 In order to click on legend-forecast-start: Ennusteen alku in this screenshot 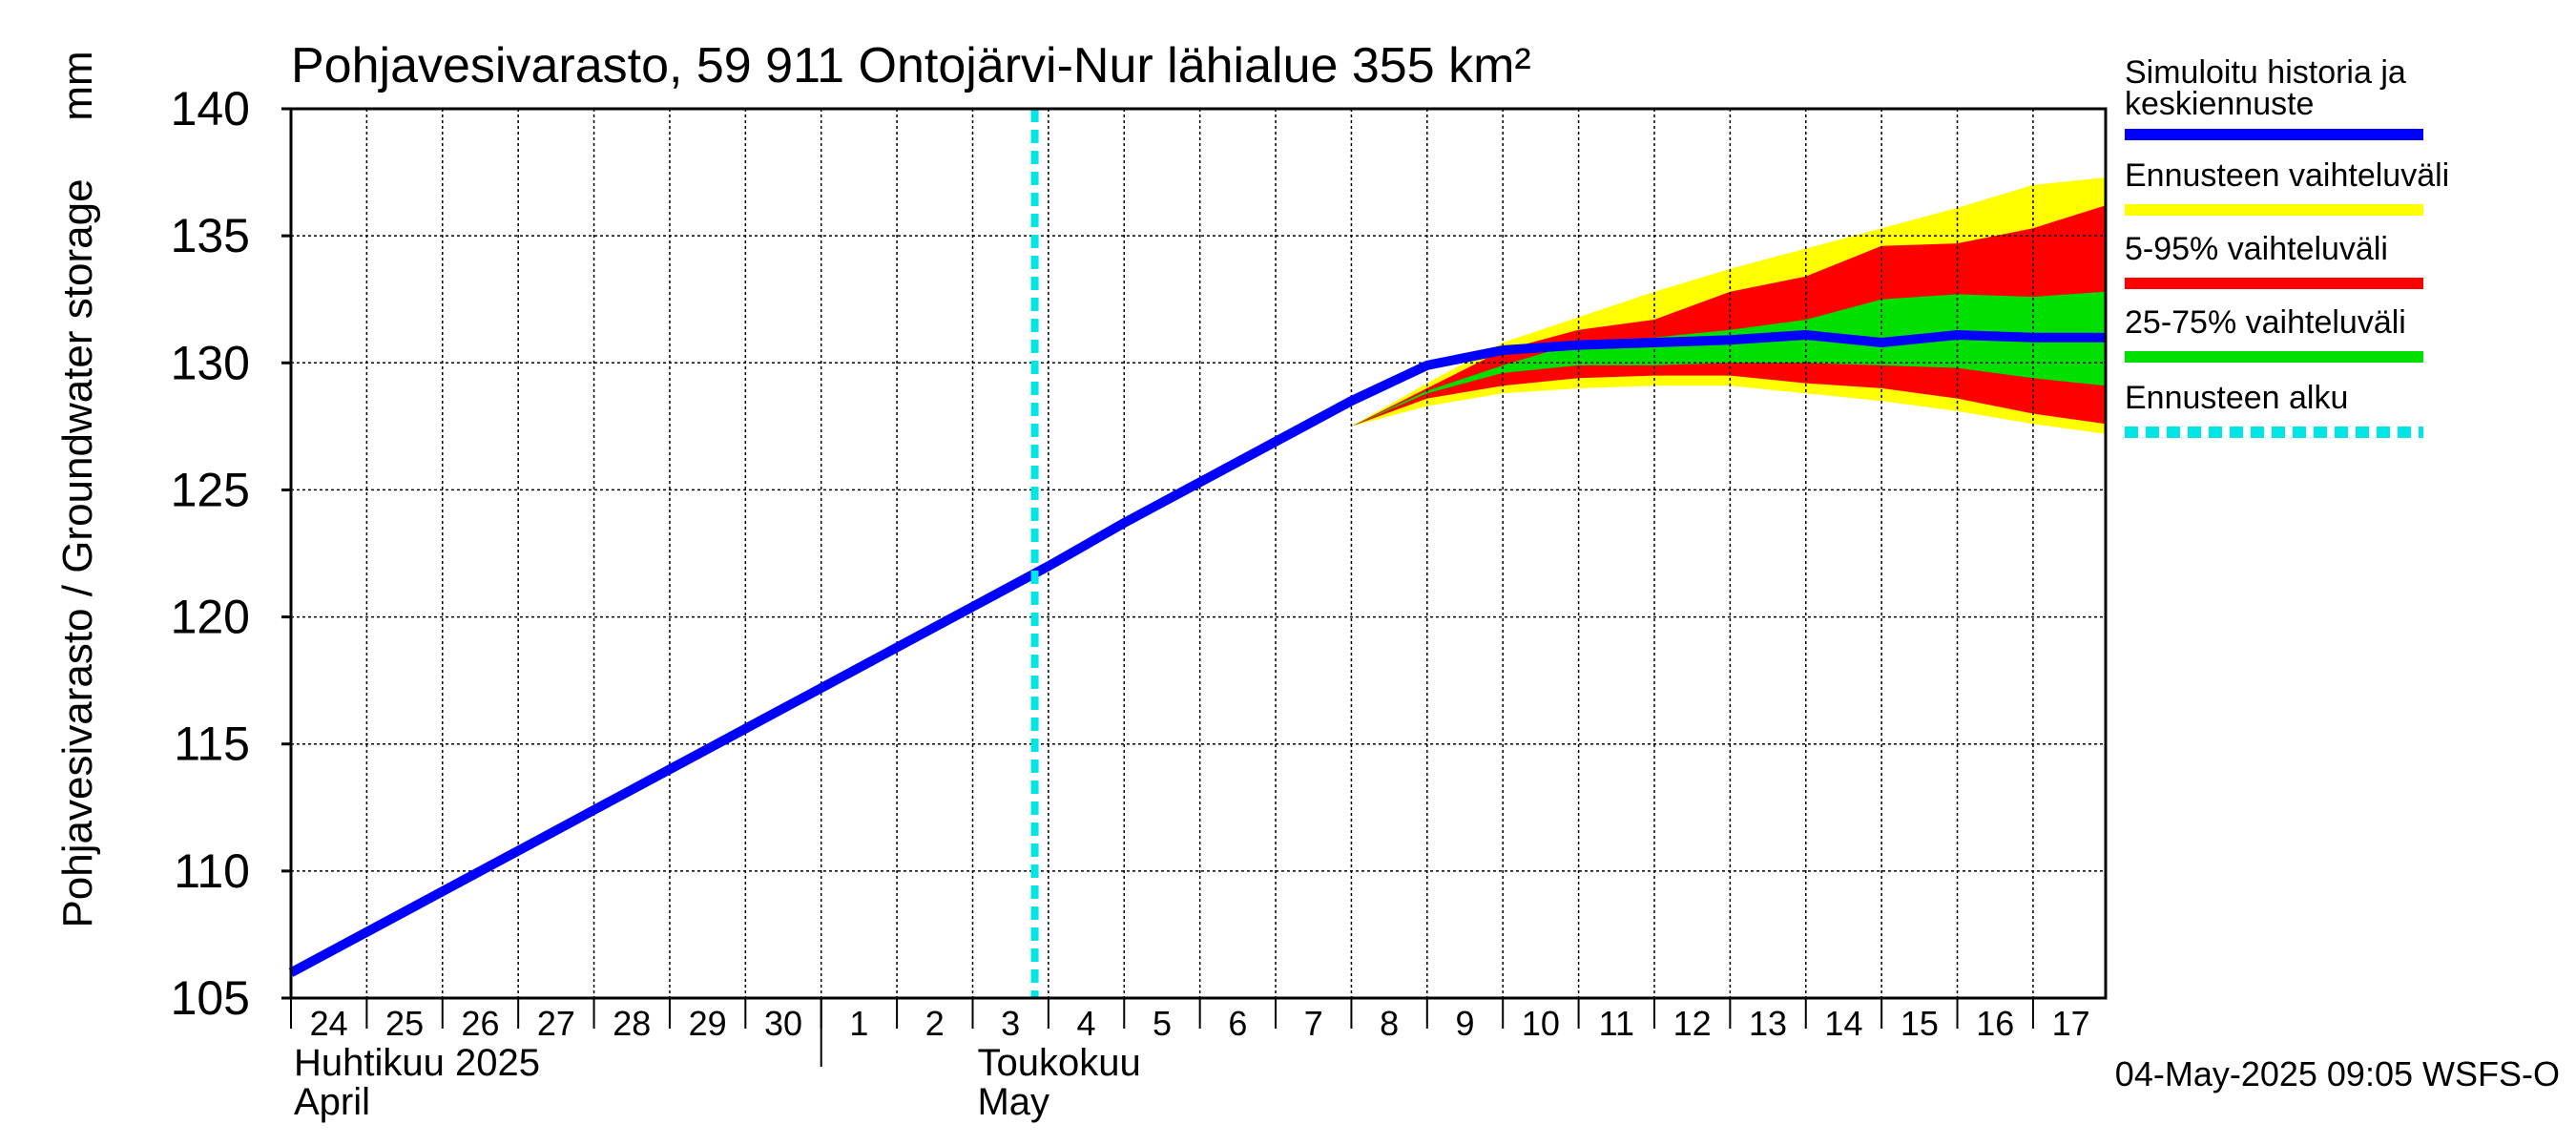, I will do `click(2274, 409)`.